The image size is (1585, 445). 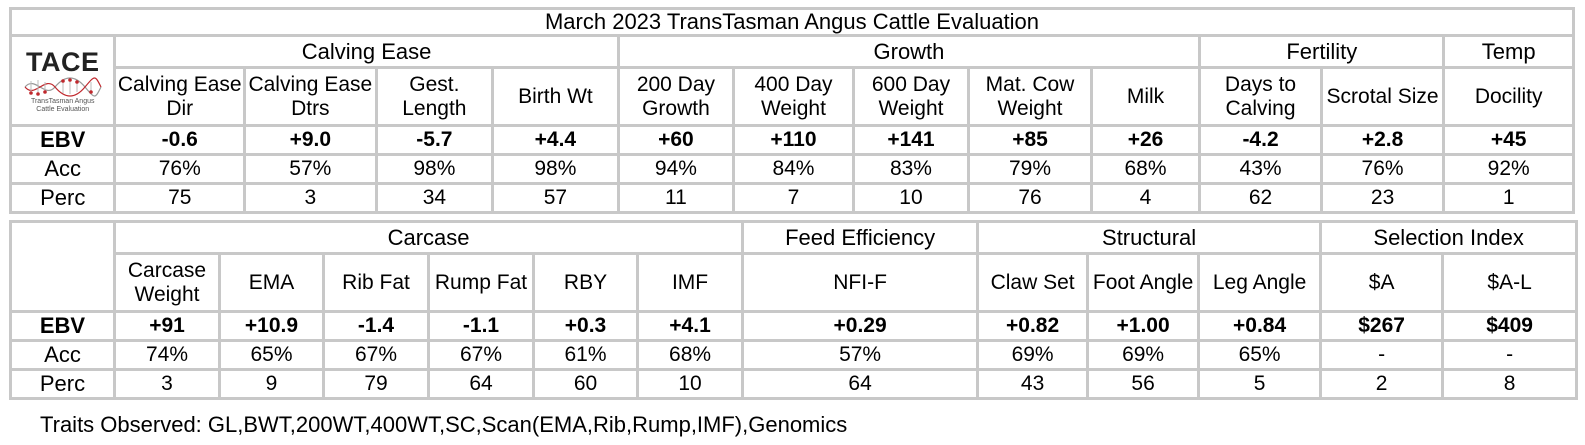 What do you see at coordinates (1145, 198) in the screenshot?
I see `perc-value: 4` at bounding box center [1145, 198].